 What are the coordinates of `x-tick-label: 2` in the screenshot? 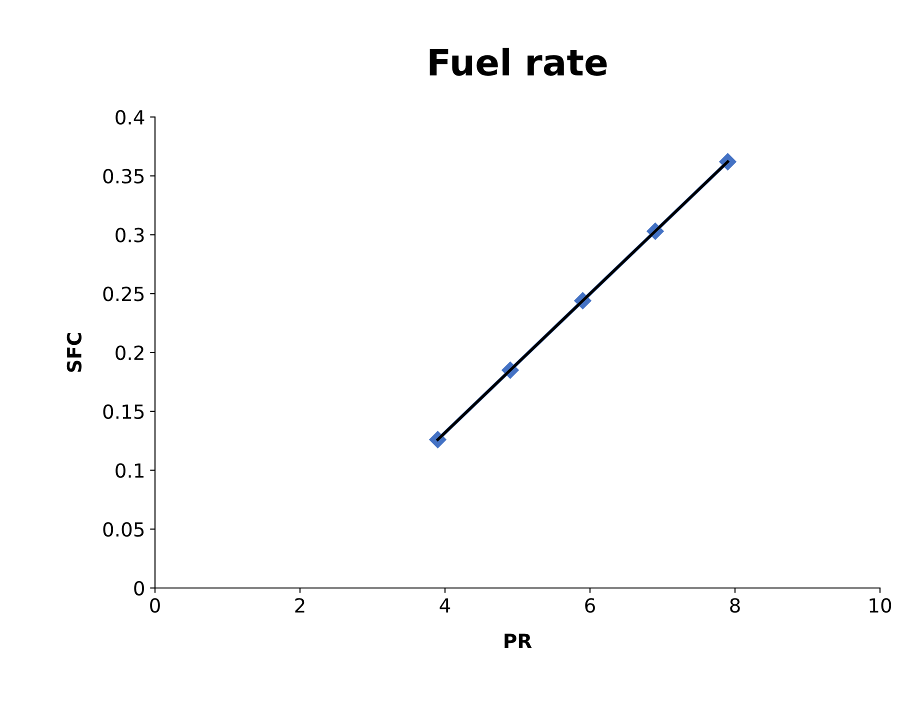 It's located at (299, 605).